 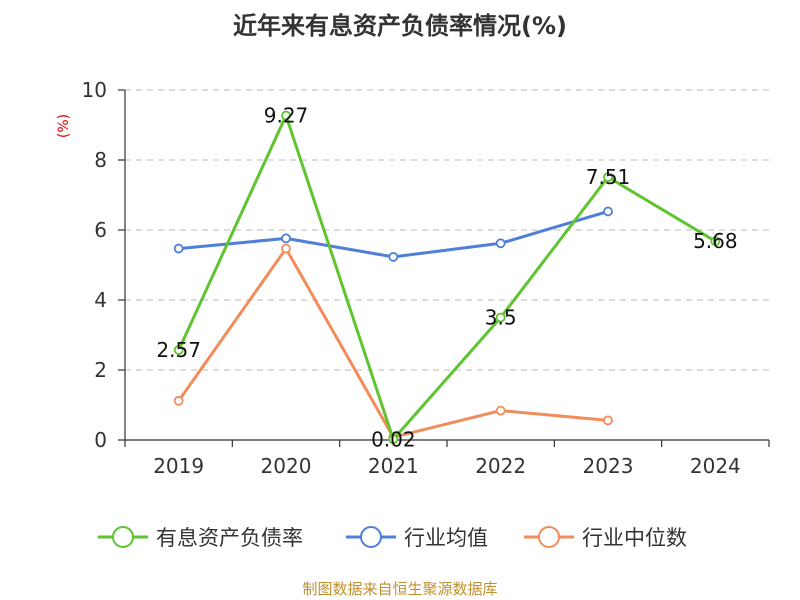 What do you see at coordinates (399, 589) in the screenshot?
I see `source-note: 制图数据来自恒生聚源数据库` at bounding box center [399, 589].